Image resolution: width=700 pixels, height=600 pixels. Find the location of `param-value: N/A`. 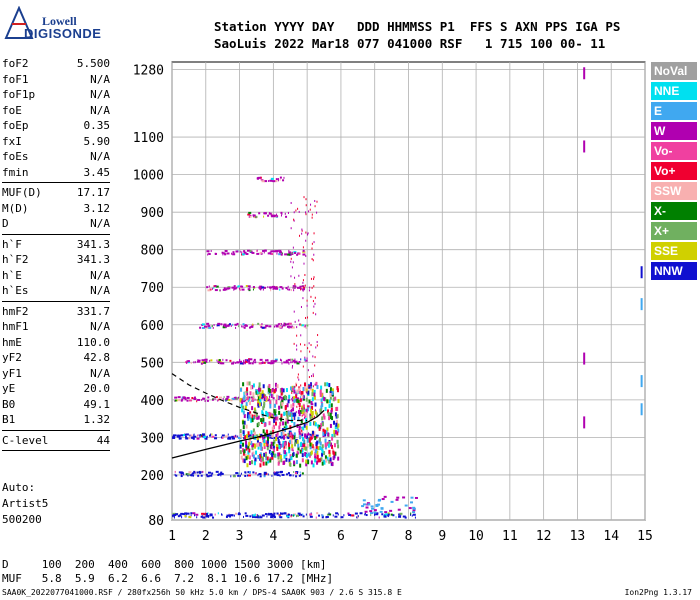

param-value: N/A is located at coordinates (100, 326).